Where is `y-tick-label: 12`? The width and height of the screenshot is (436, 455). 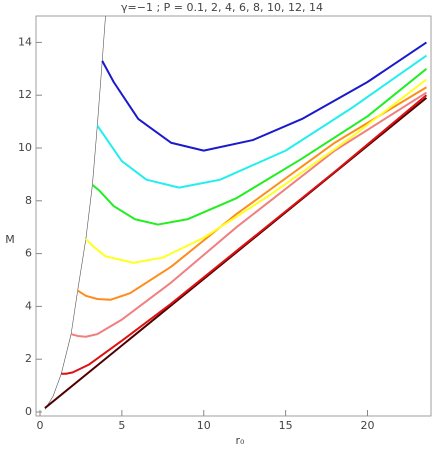
y-tick-label: 12 is located at coordinates (25, 94).